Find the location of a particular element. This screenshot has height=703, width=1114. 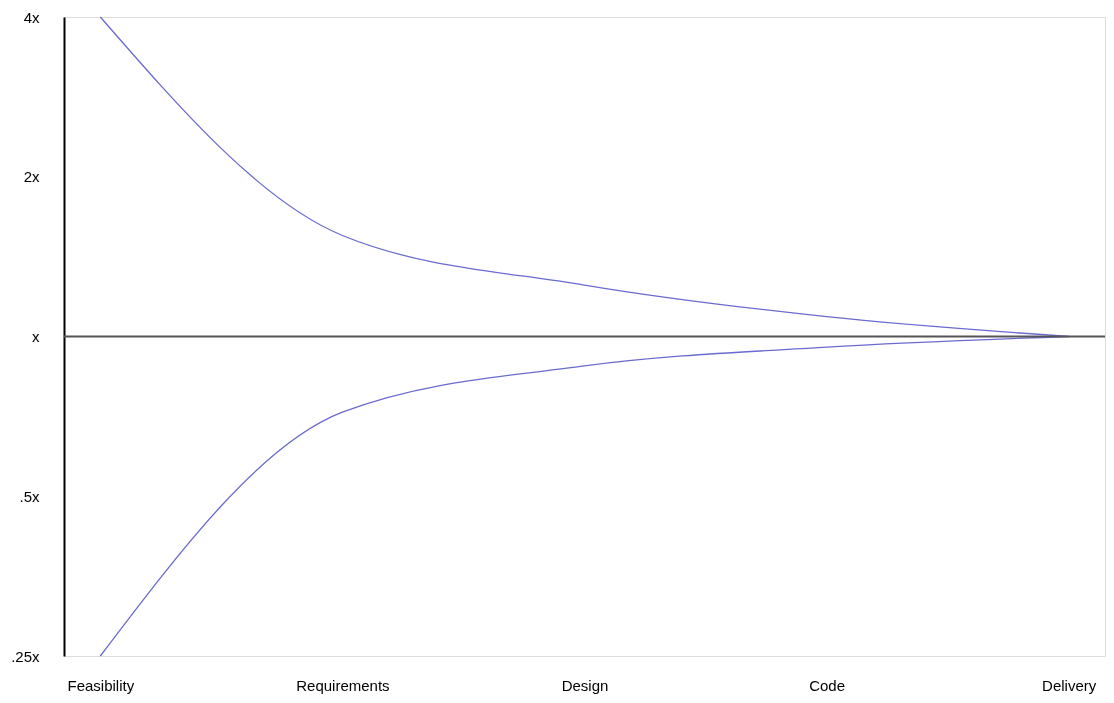

y-tick-label: 2x is located at coordinates (31, 177).